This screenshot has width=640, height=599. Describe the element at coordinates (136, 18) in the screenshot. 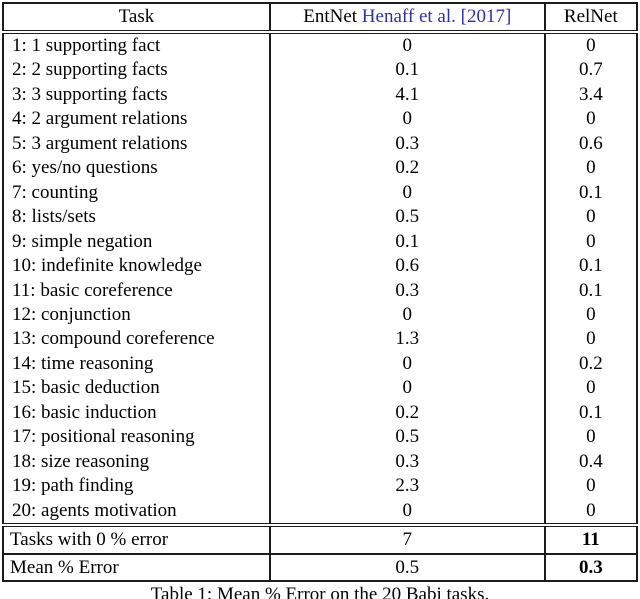

I see `col-header-task: Task` at that location.